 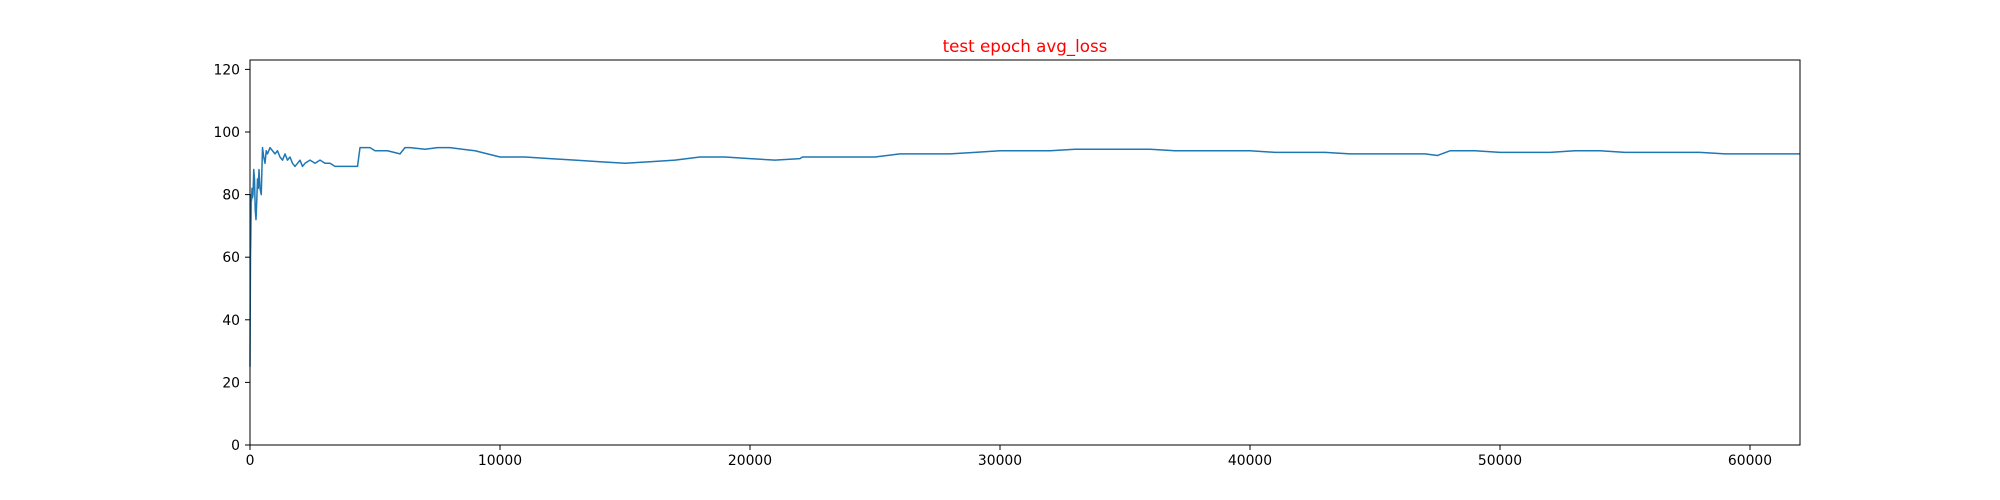 What do you see at coordinates (500, 461) in the screenshot?
I see `x-tick-label: 10000` at bounding box center [500, 461].